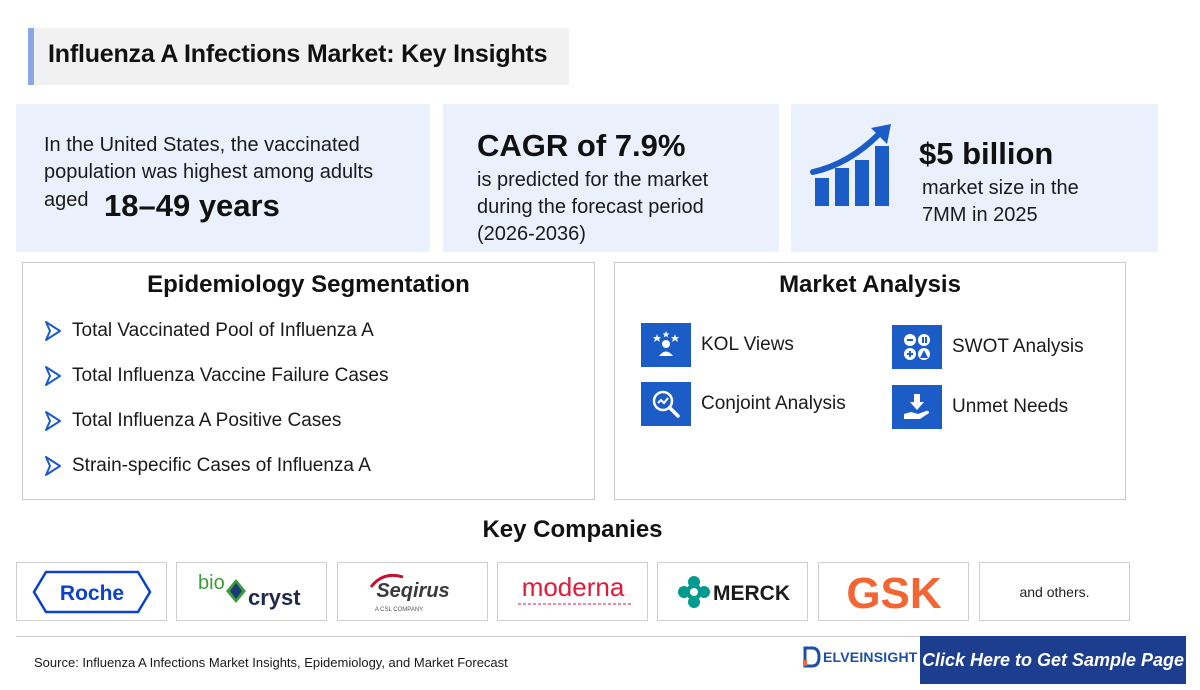 The image size is (1200, 690). I want to click on logo-merck: MERCK, so click(732, 591).